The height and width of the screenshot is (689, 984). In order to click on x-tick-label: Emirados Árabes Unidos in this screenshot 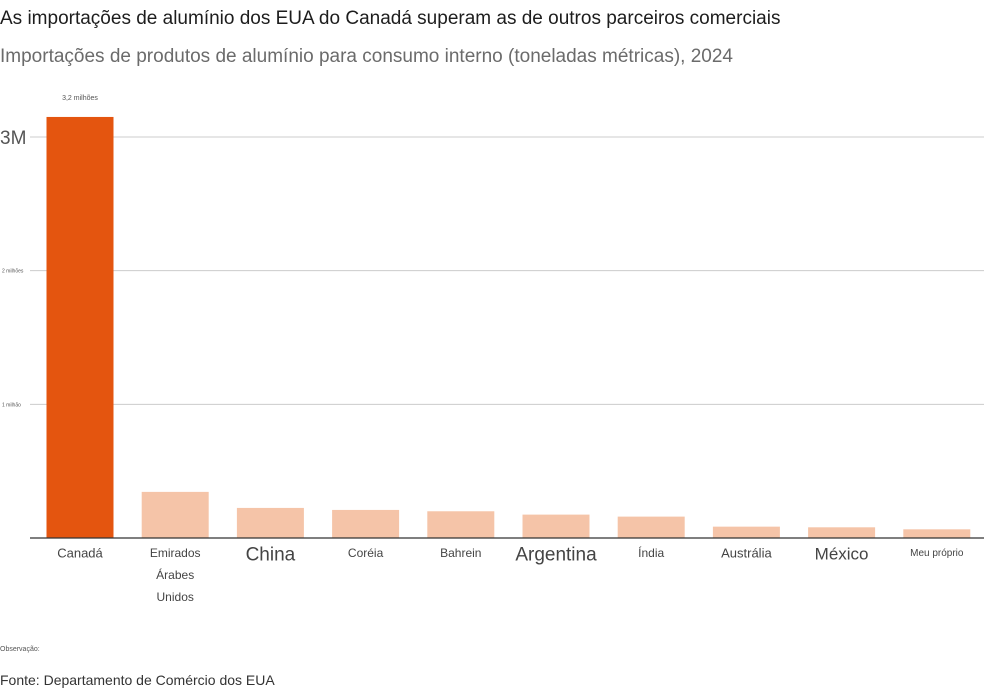, I will do `click(175, 575)`.